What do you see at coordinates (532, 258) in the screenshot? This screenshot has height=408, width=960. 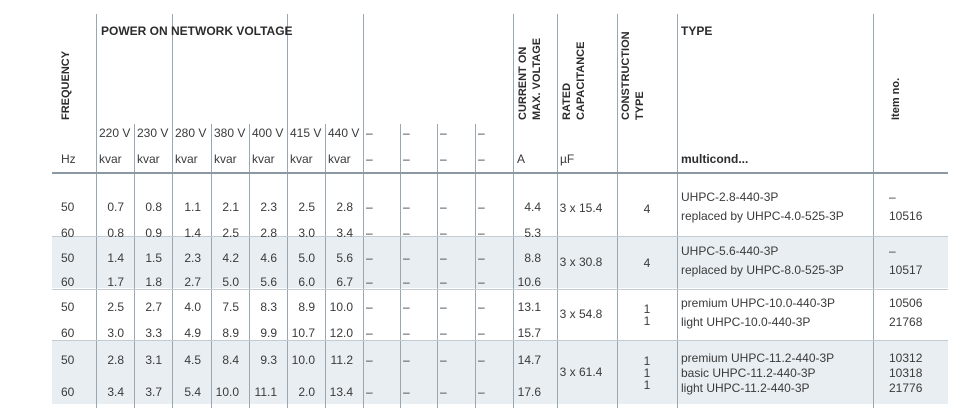 I see `current-cell: 8.8` at bounding box center [532, 258].